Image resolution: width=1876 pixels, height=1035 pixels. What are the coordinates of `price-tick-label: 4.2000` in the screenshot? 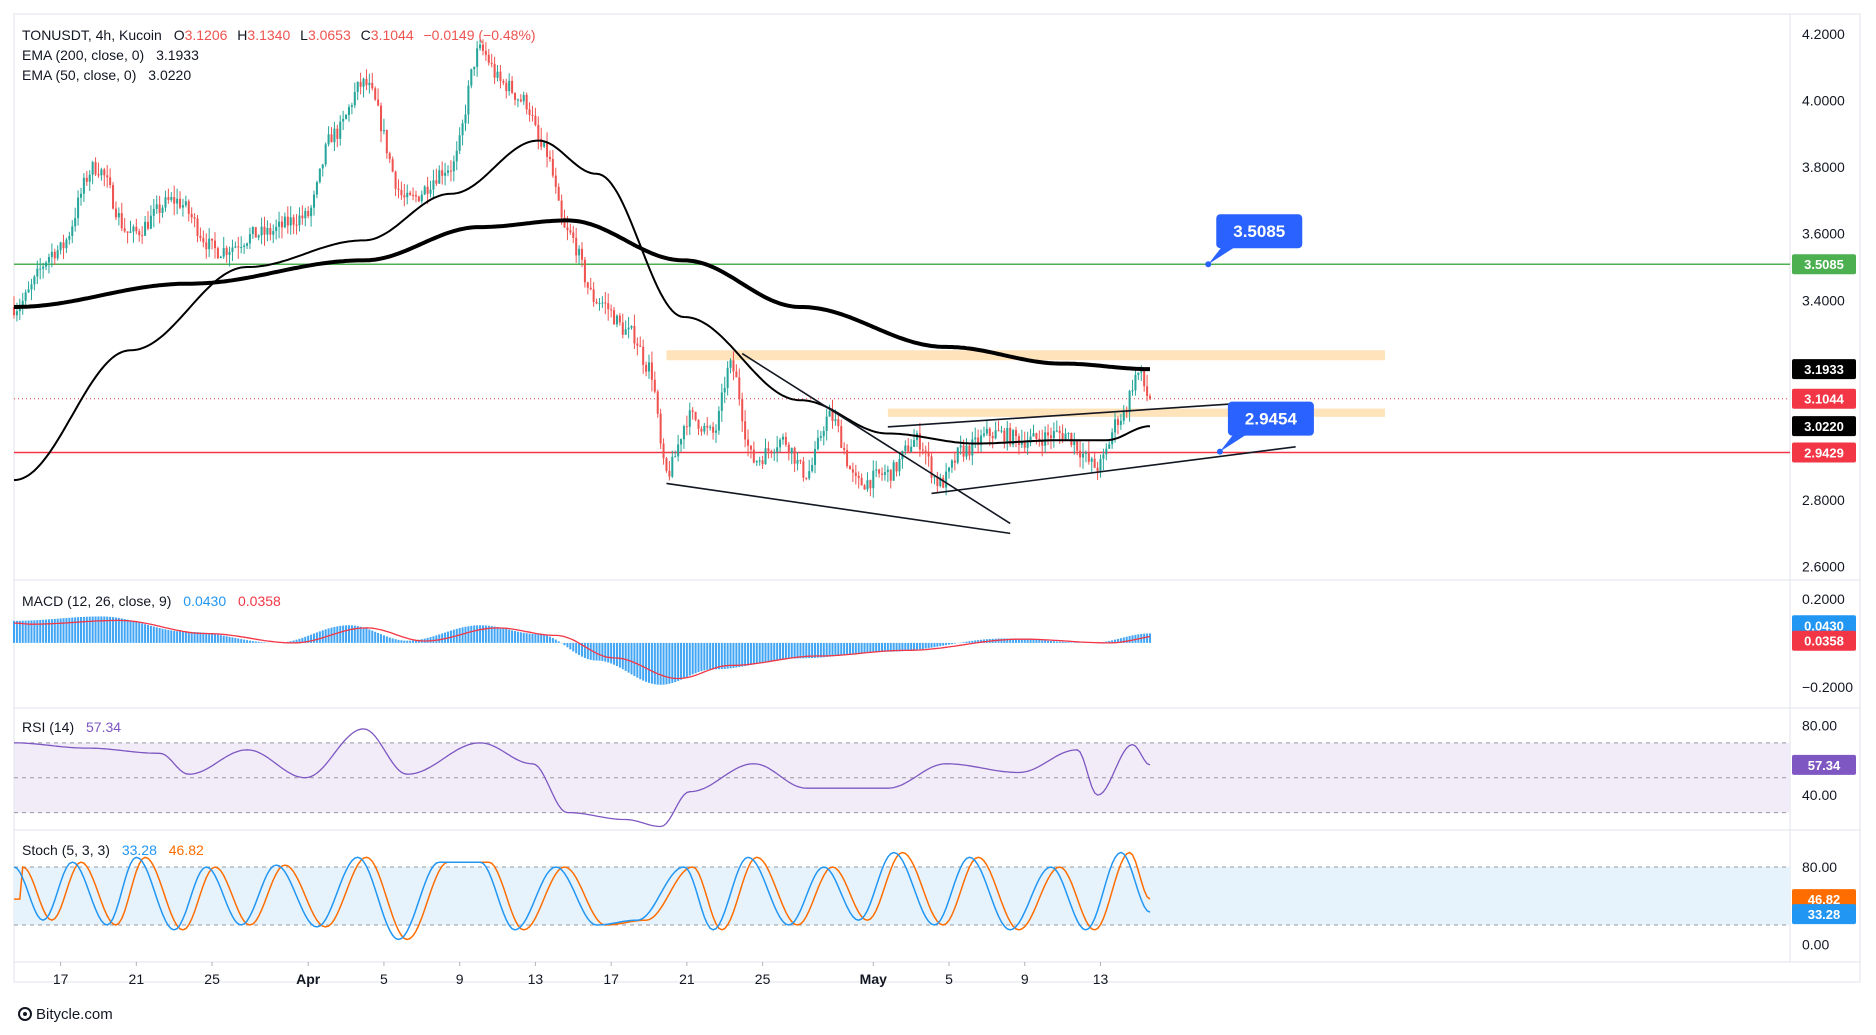 It's located at (1823, 34).